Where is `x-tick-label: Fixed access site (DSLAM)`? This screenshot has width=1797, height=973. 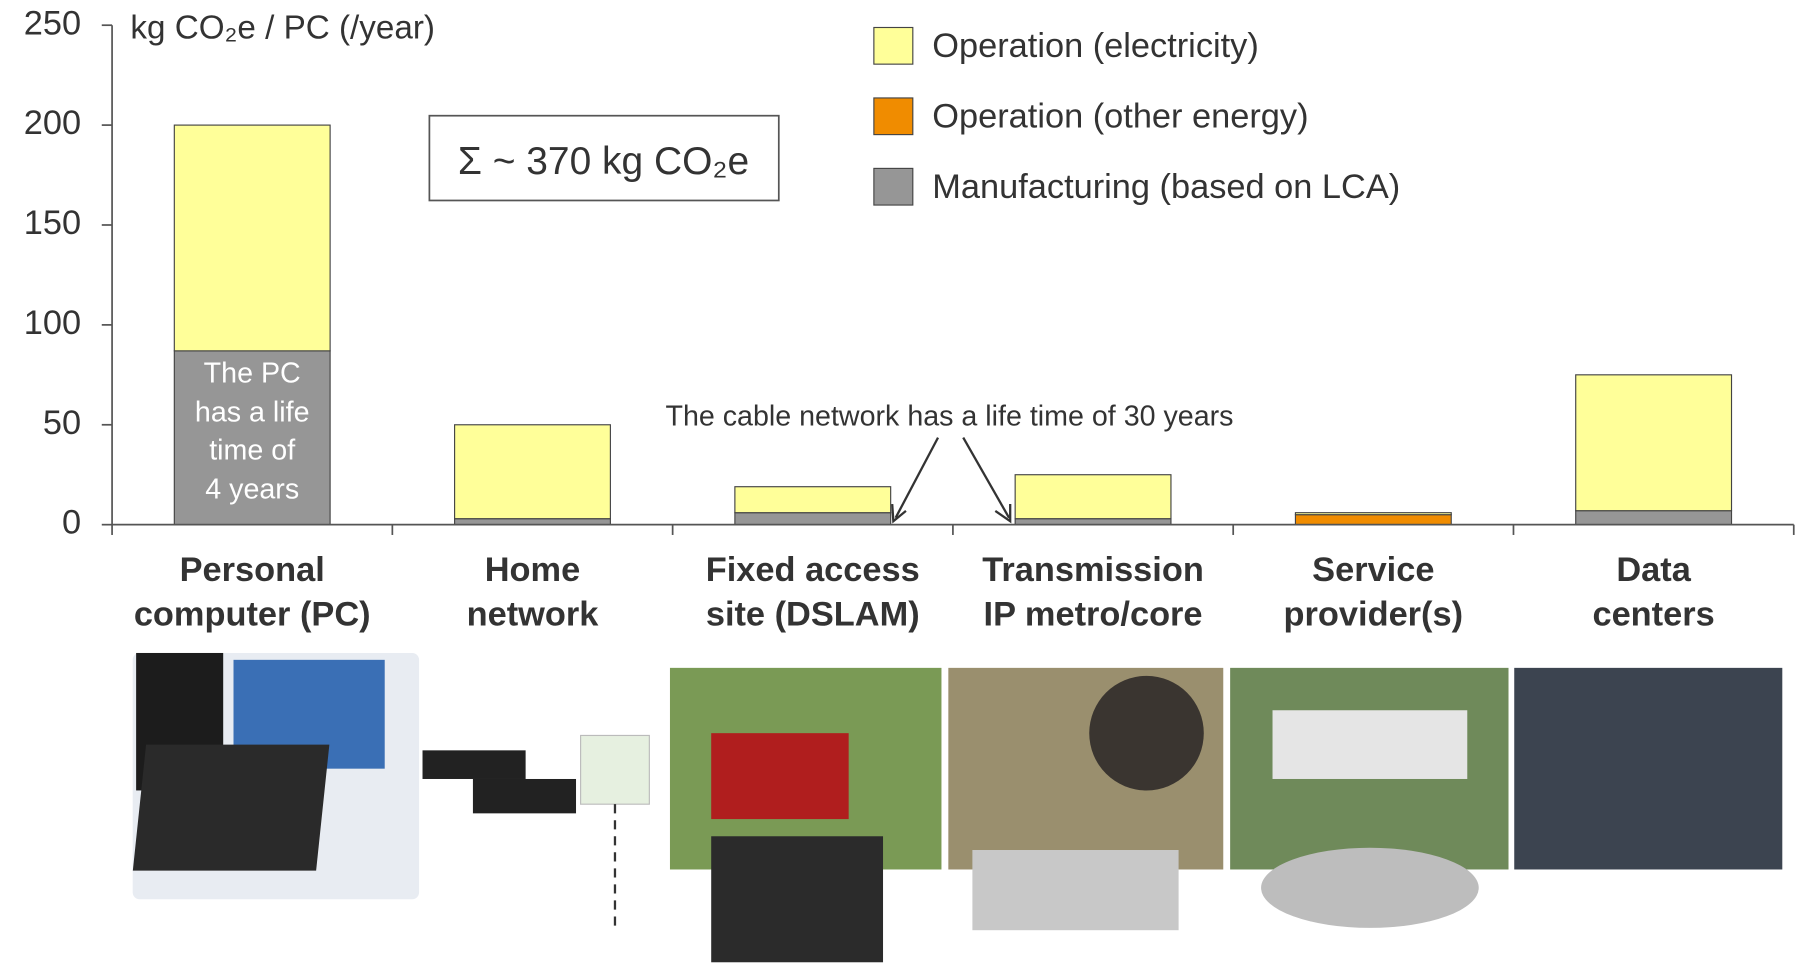 x-tick-label: Fixed access site (DSLAM) is located at coordinates (812, 592).